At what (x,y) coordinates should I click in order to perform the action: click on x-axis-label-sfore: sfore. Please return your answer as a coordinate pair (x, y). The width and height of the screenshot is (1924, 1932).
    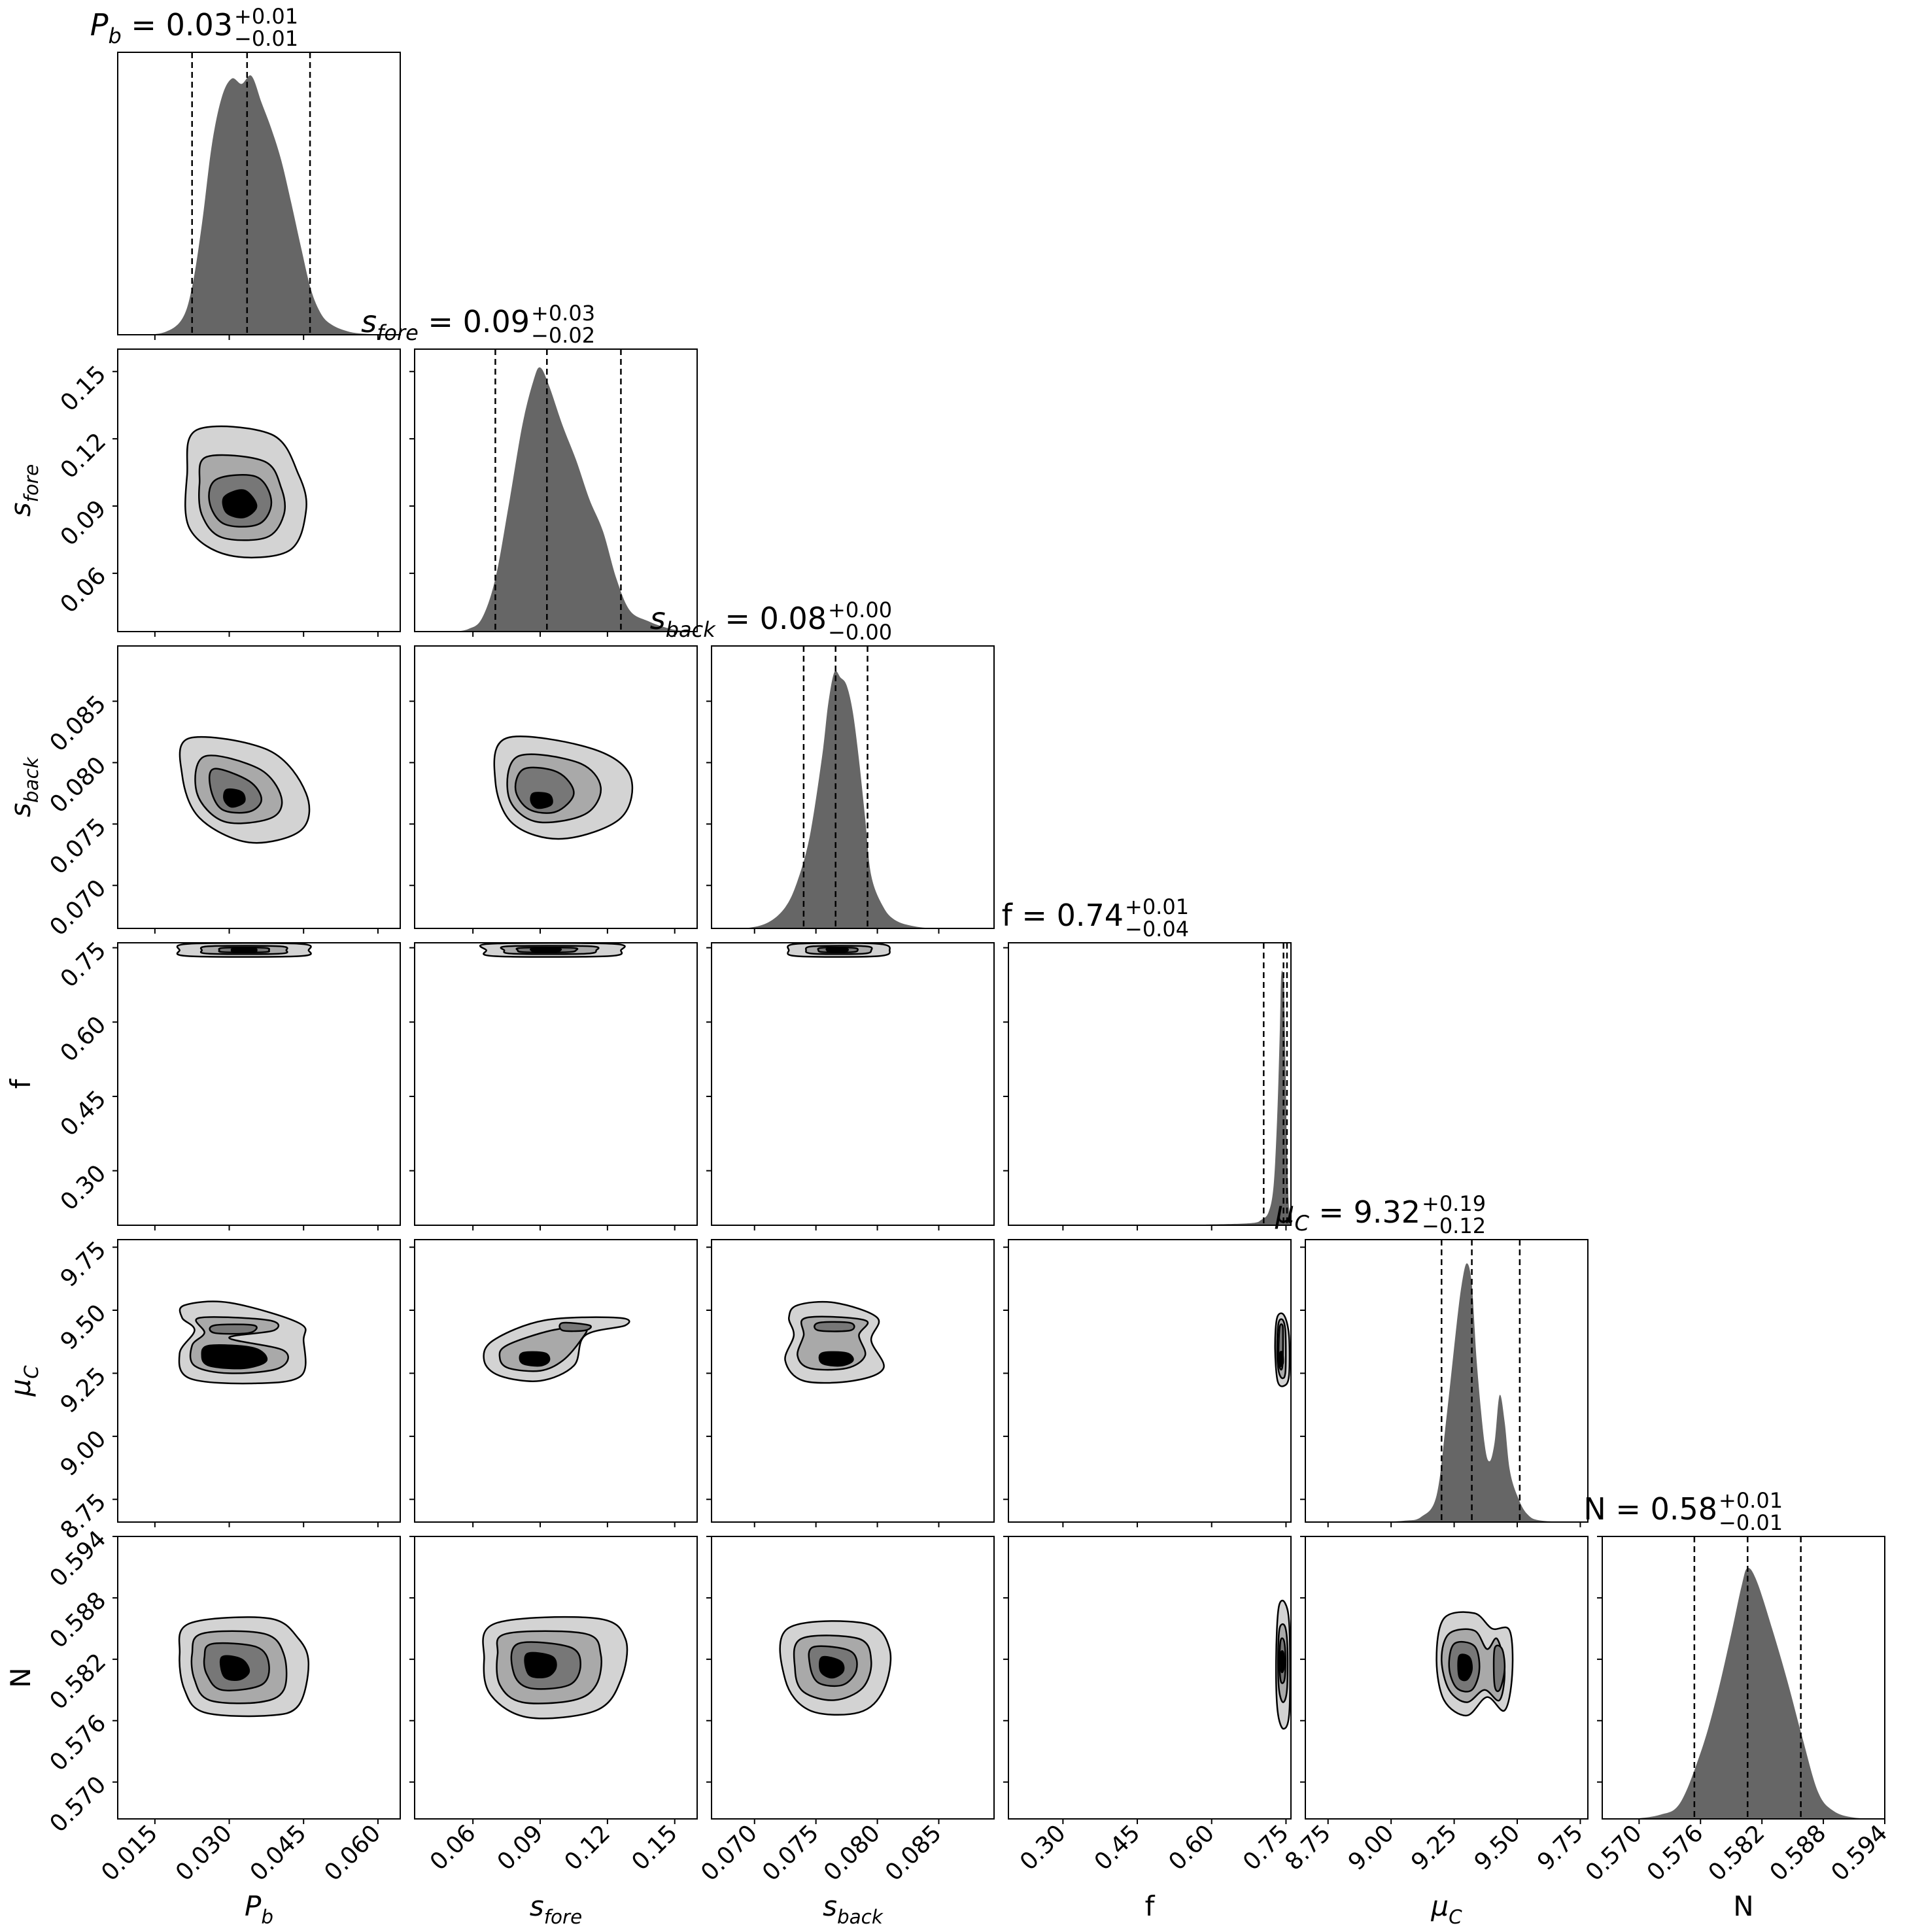
    Looking at the image, I should click on (556, 1909).